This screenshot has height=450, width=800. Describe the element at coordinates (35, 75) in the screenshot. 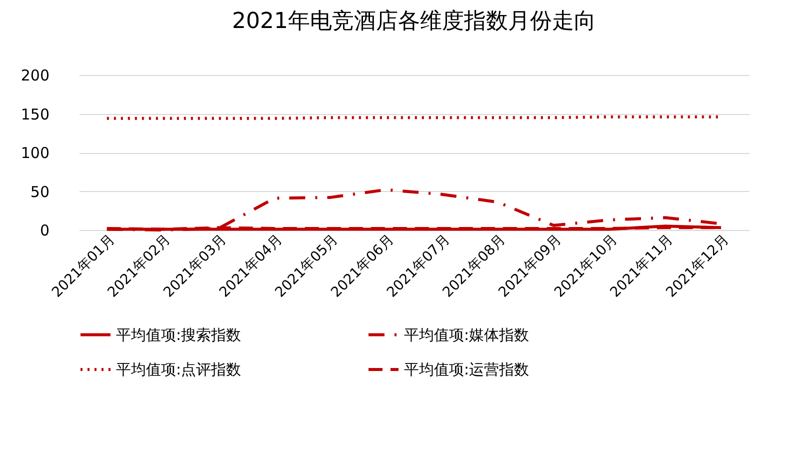

I see `y-tick-label: 200` at that location.